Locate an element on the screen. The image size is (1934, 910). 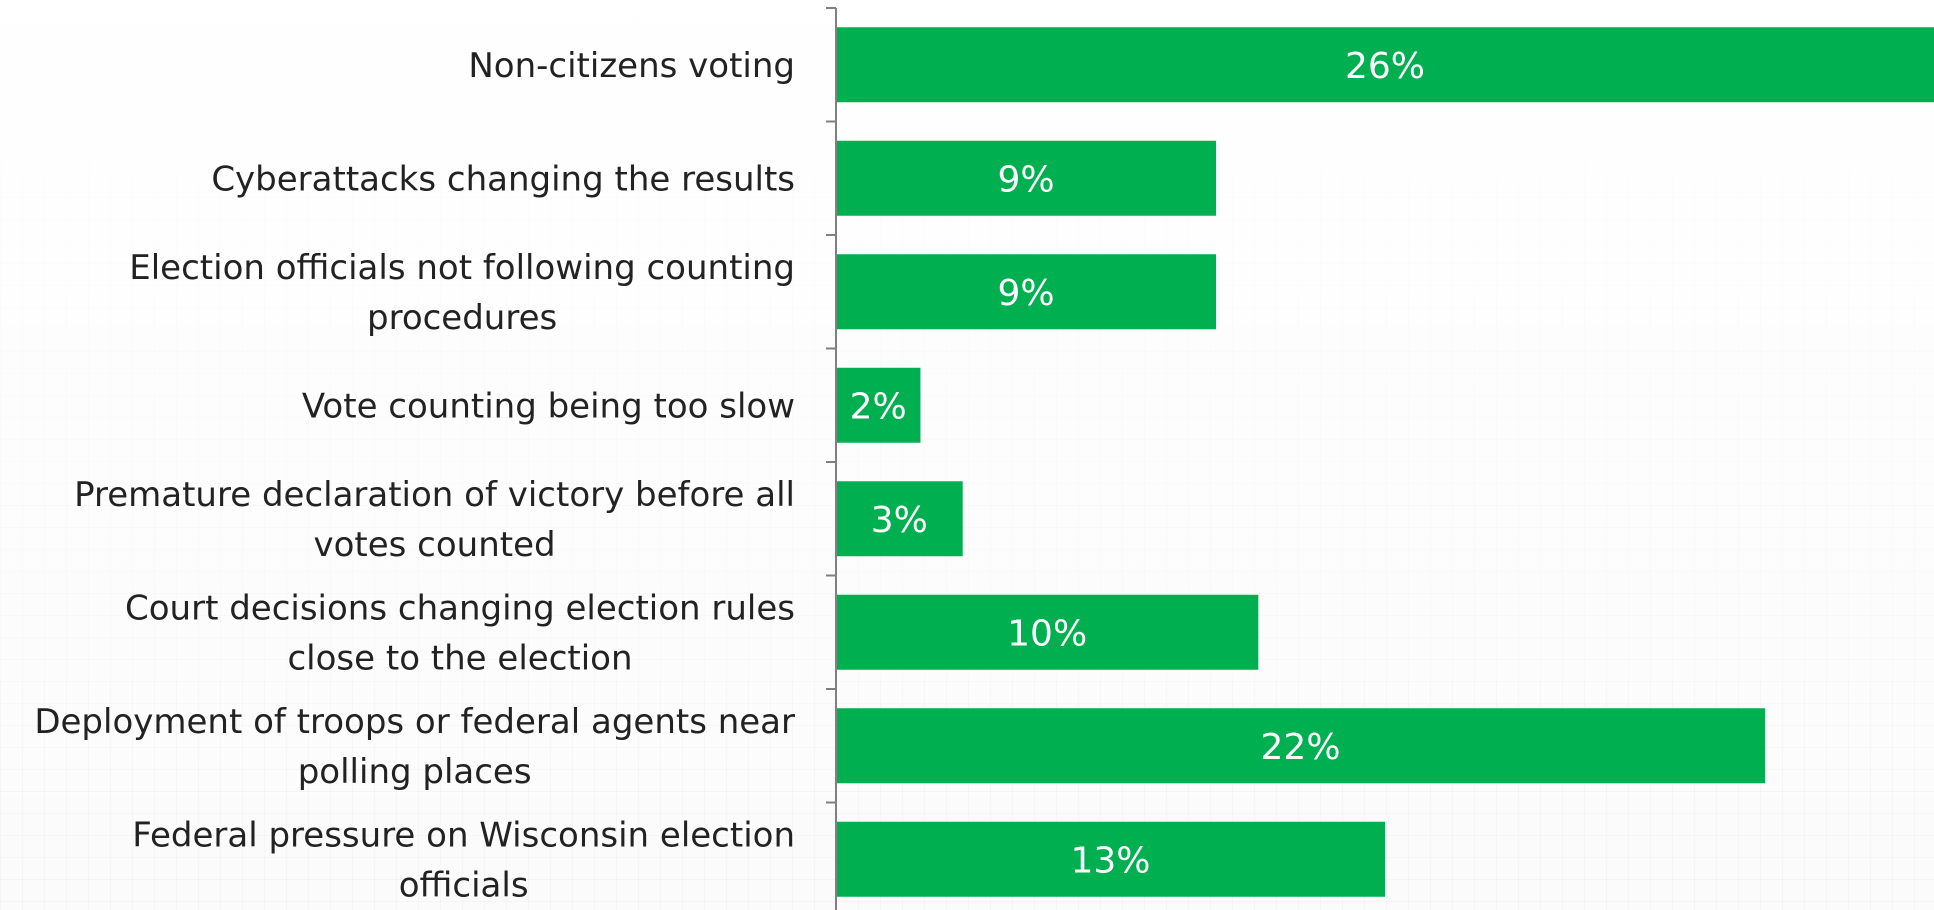
bar-data-label: 13% is located at coordinates (1110, 860).